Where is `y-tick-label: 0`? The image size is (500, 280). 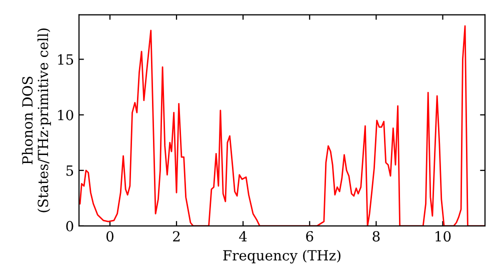 y-tick-label: 0 is located at coordinates (70, 226).